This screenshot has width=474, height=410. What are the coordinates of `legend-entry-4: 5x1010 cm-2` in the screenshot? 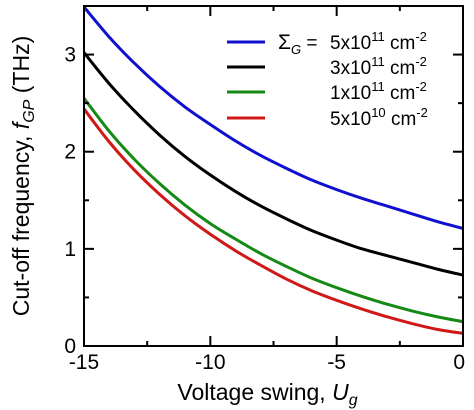 It's located at (379, 117).